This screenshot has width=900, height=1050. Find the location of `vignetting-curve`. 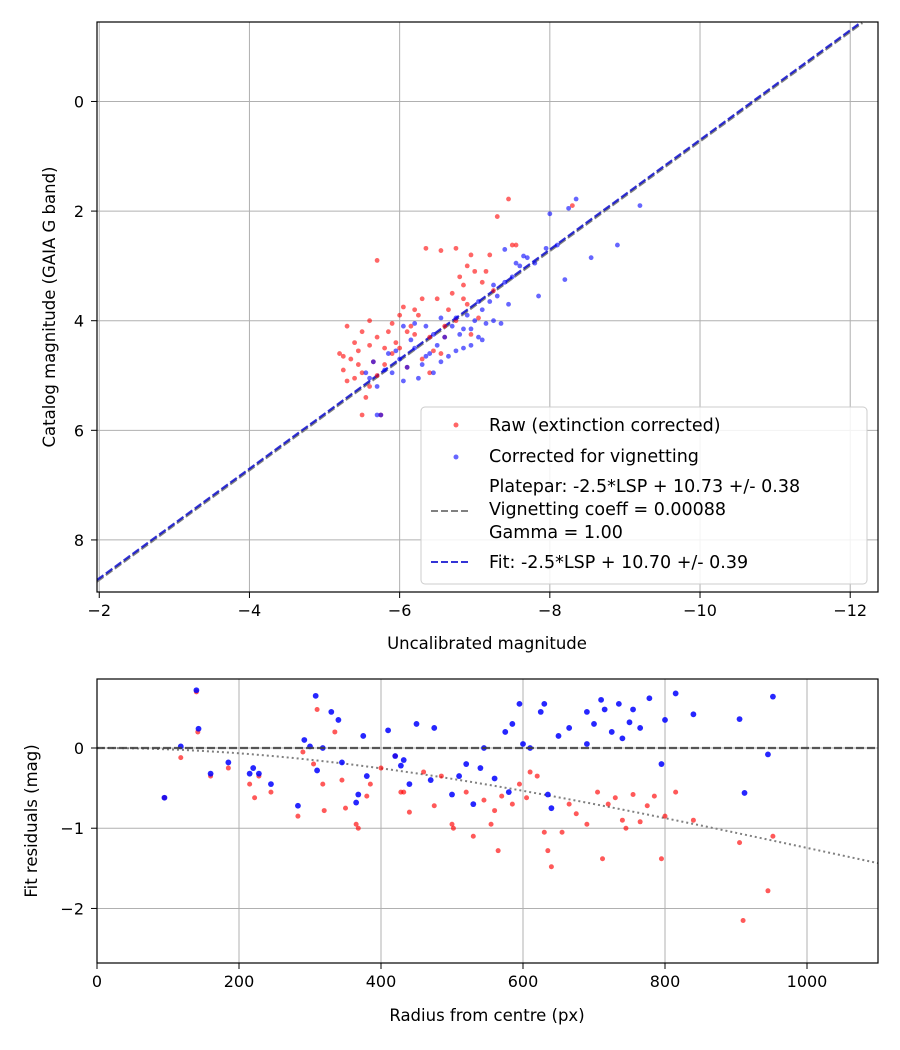

vignetting-curve is located at coordinates (487, 805).